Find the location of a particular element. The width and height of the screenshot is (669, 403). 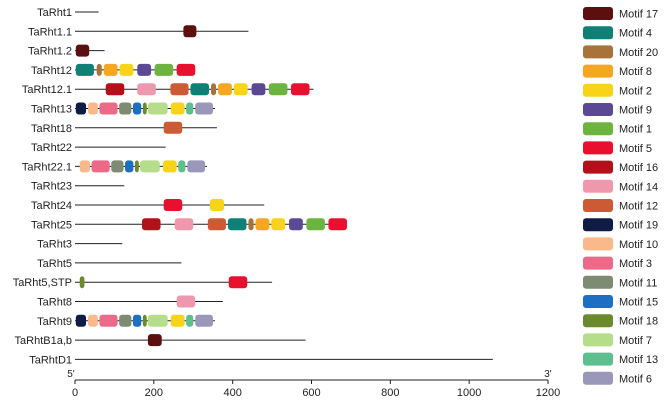

gene-row-tarht5: TaRht5 is located at coordinates (109, 264).